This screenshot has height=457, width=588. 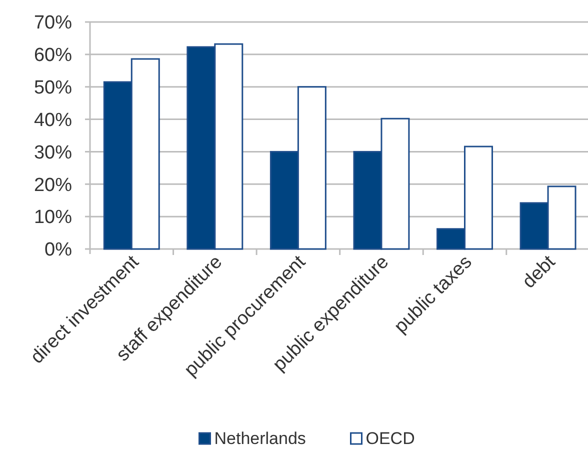 I want to click on x-tick-label: debt, so click(x=539, y=272).